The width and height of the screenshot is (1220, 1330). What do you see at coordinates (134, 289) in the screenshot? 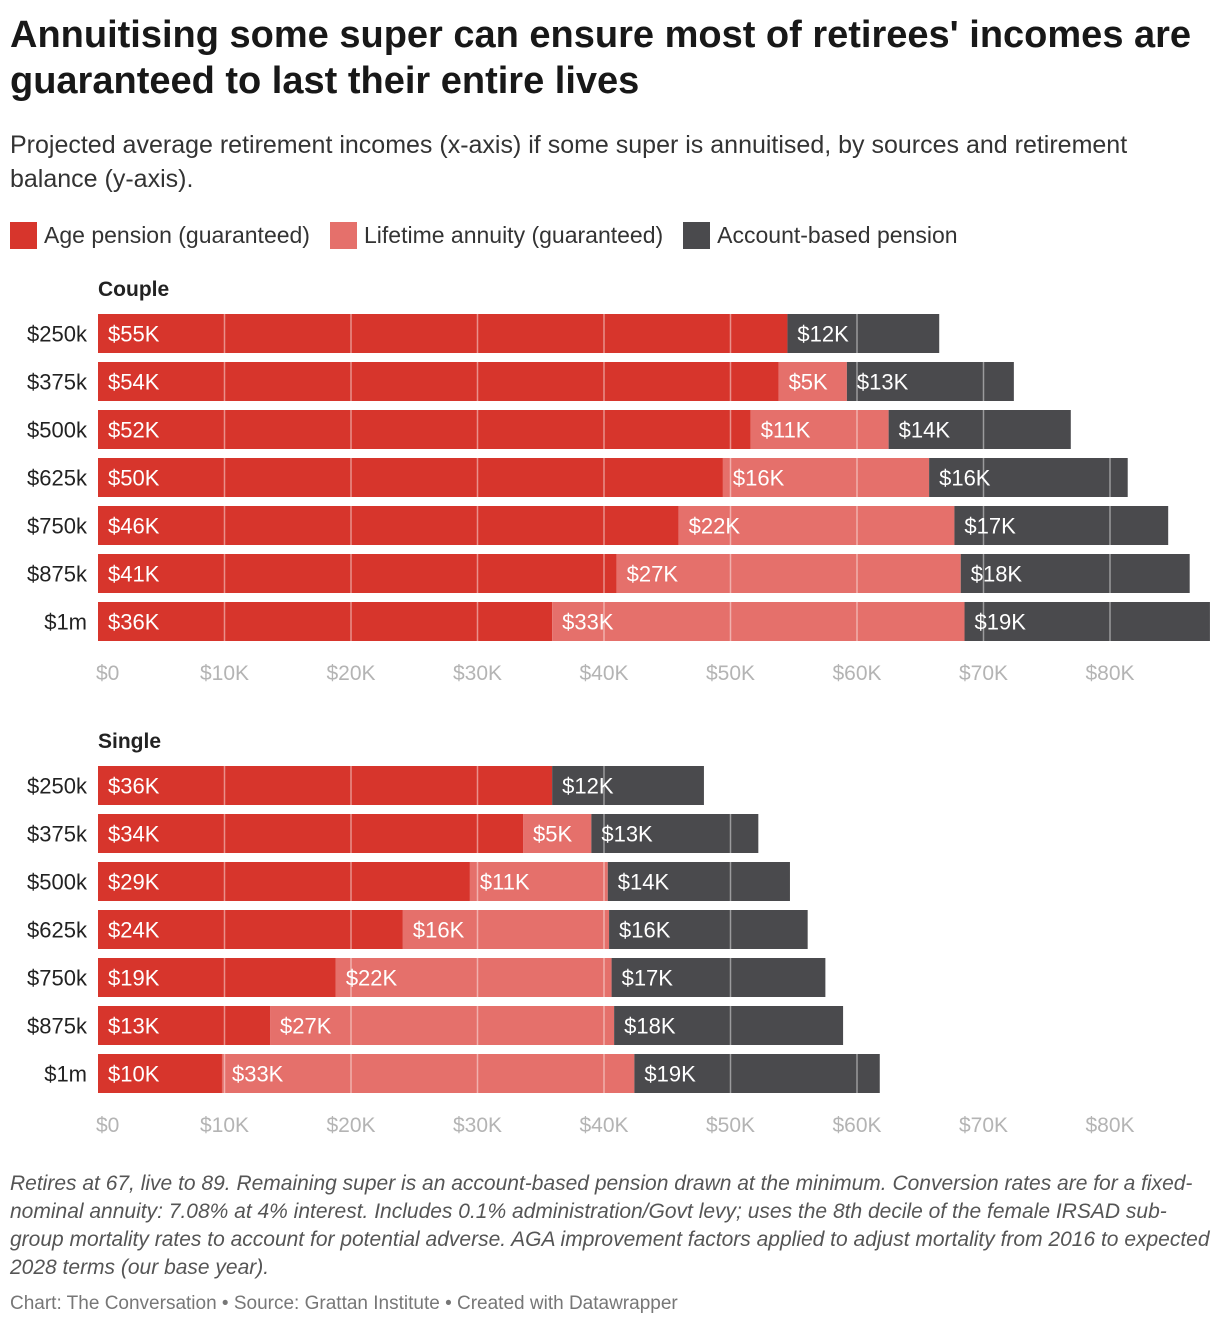
I see `panel-title-couple: Couple` at bounding box center [134, 289].